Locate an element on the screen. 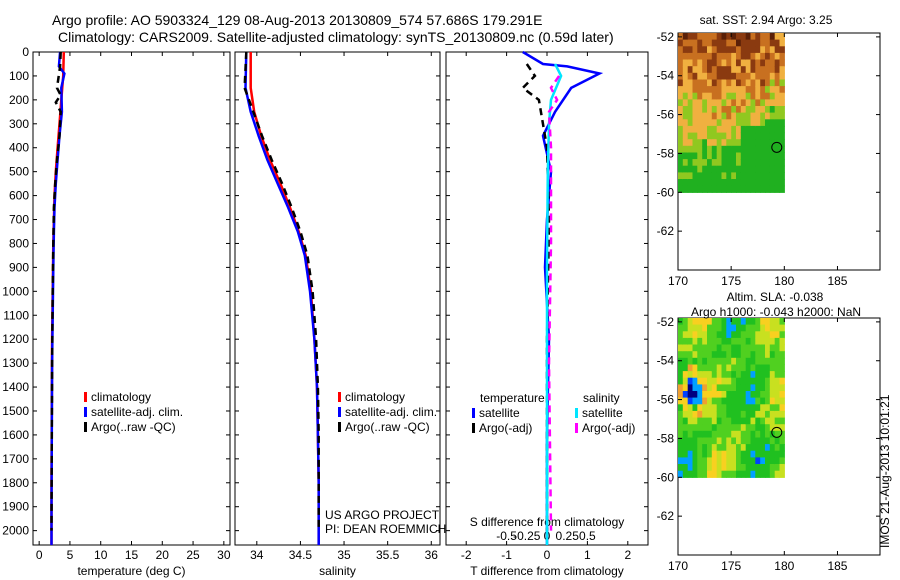  y-tick-label: 1500 is located at coordinates (15, 411).